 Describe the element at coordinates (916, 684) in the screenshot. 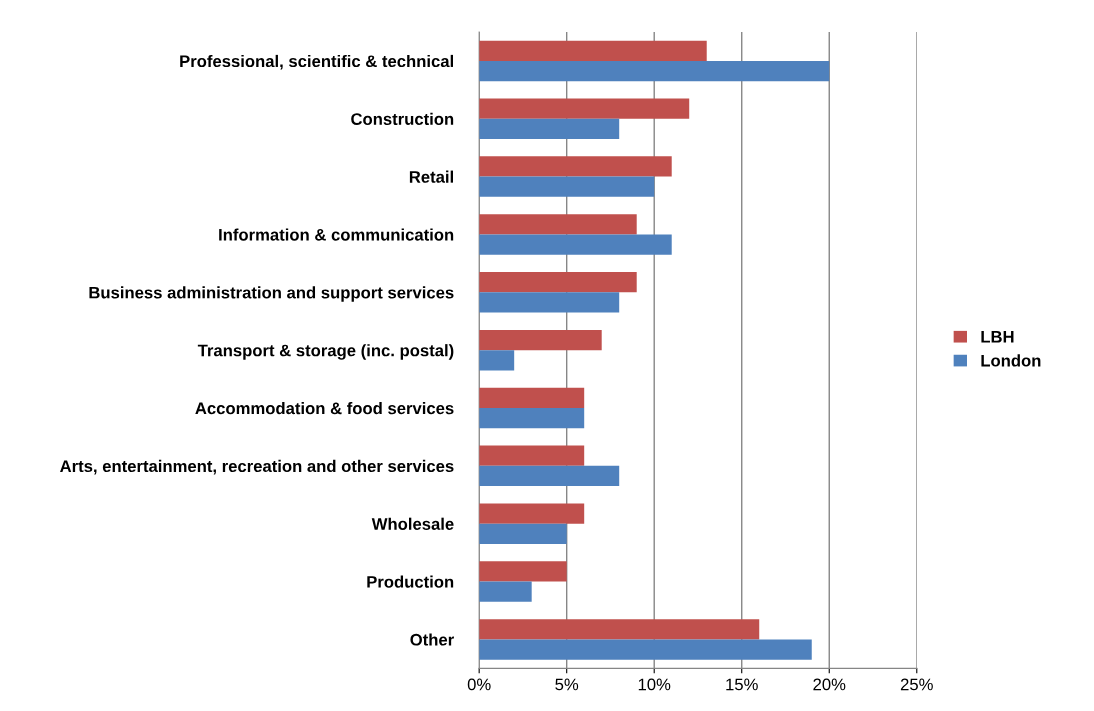

I see `x-tick-label: 25%` at that location.